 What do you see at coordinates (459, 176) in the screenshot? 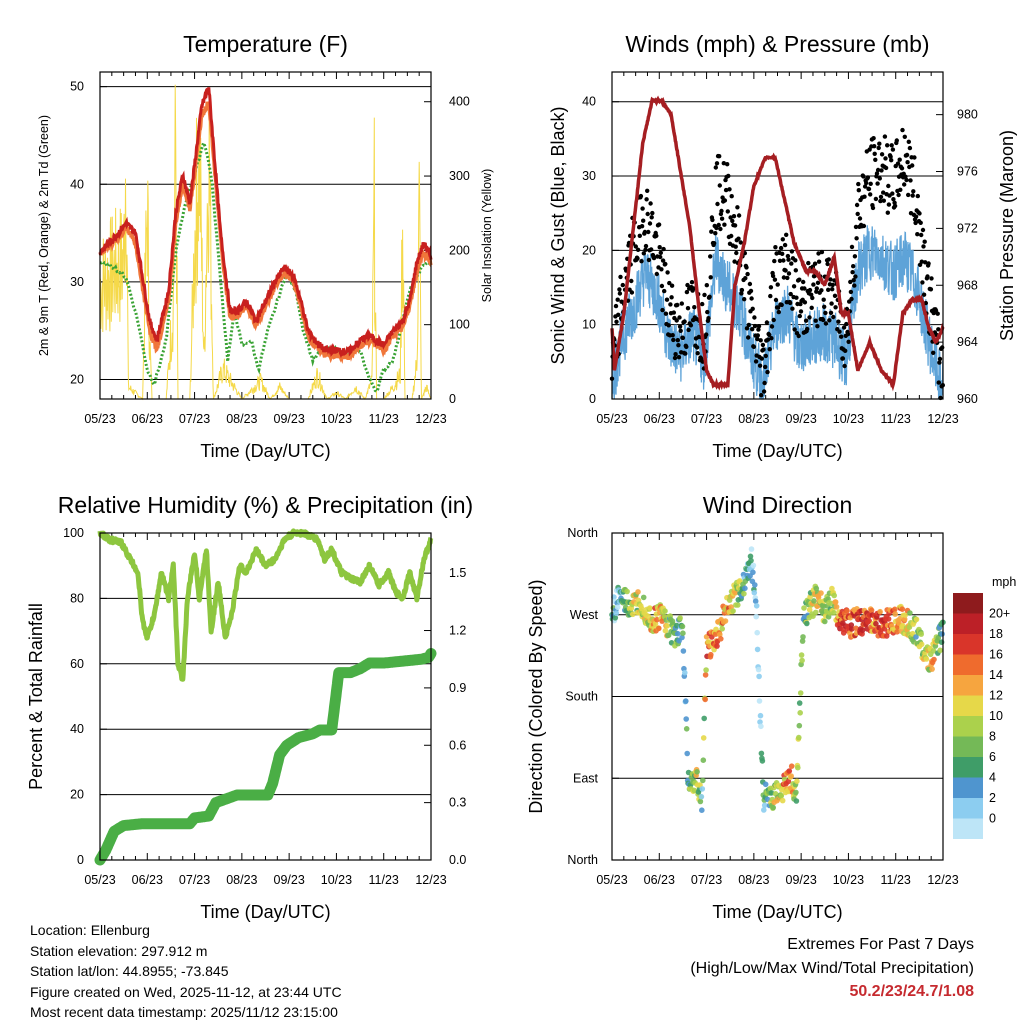
I see `temperature-y2tick-label: 300` at bounding box center [459, 176].